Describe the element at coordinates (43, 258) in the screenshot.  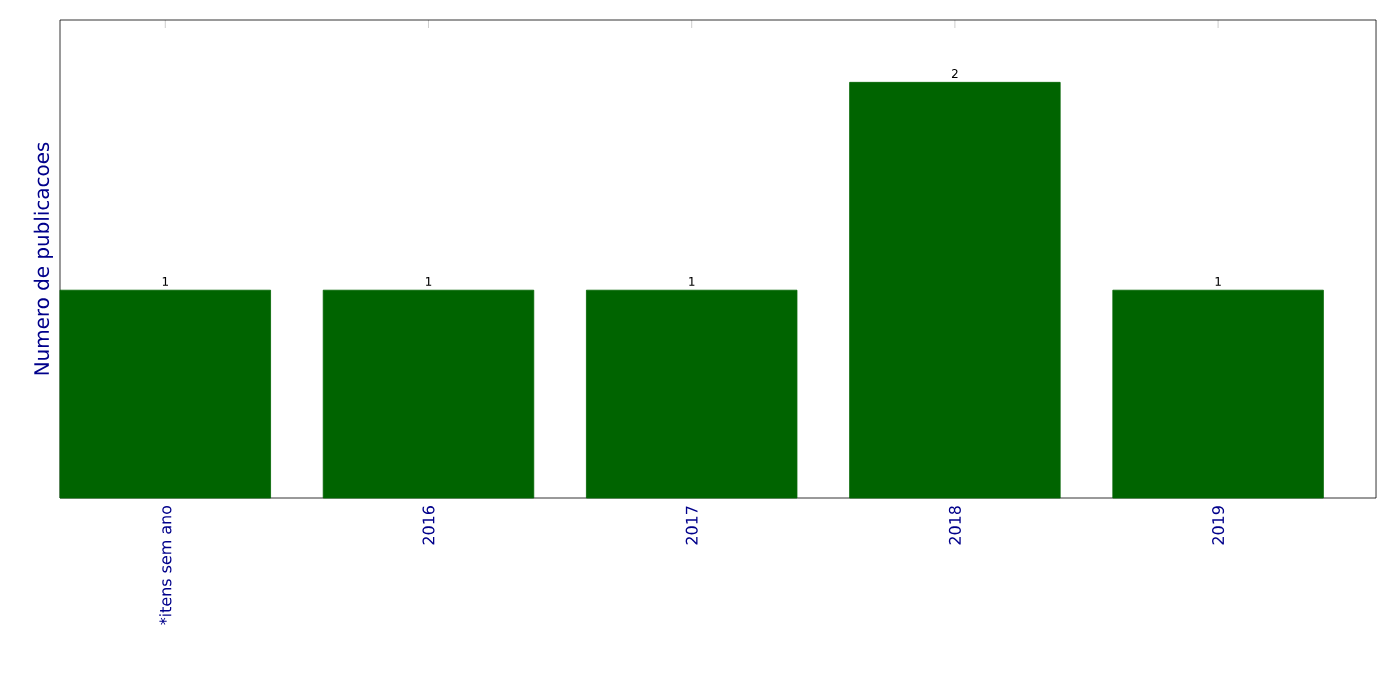
I see `y-axis-title: Numero de publicacoes` at that location.